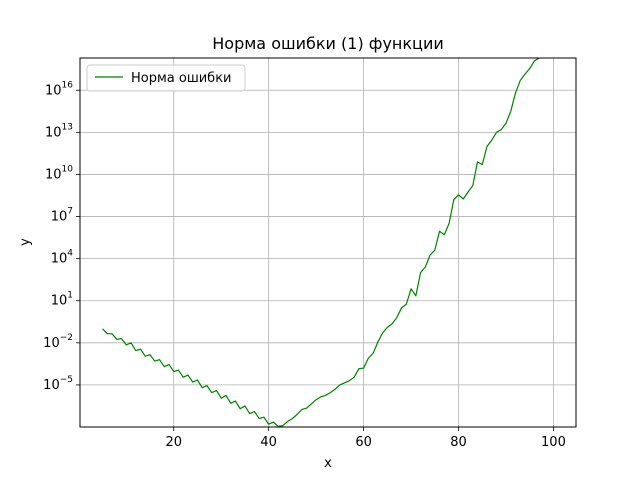 The image size is (640, 480). I want to click on y-tick-label: 10¹⁶, so click(59, 89).